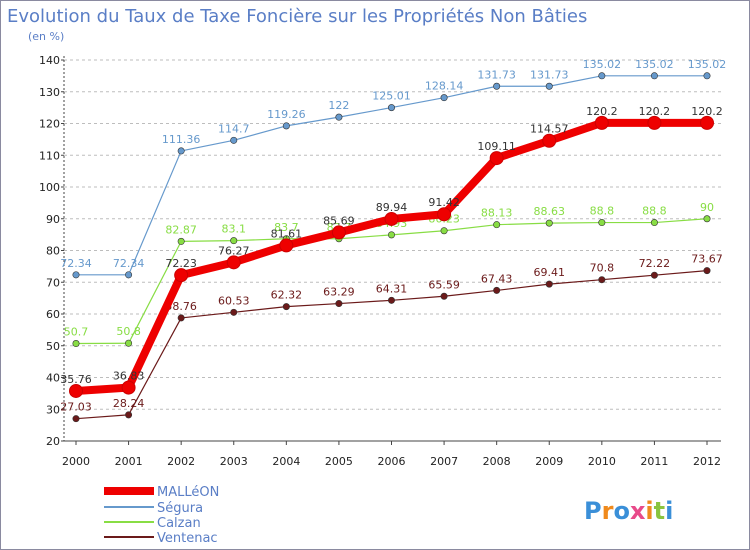 This screenshot has height=550, width=750. What do you see at coordinates (287, 295) in the screenshot?
I see `data-label: 62.32` at bounding box center [287, 295].